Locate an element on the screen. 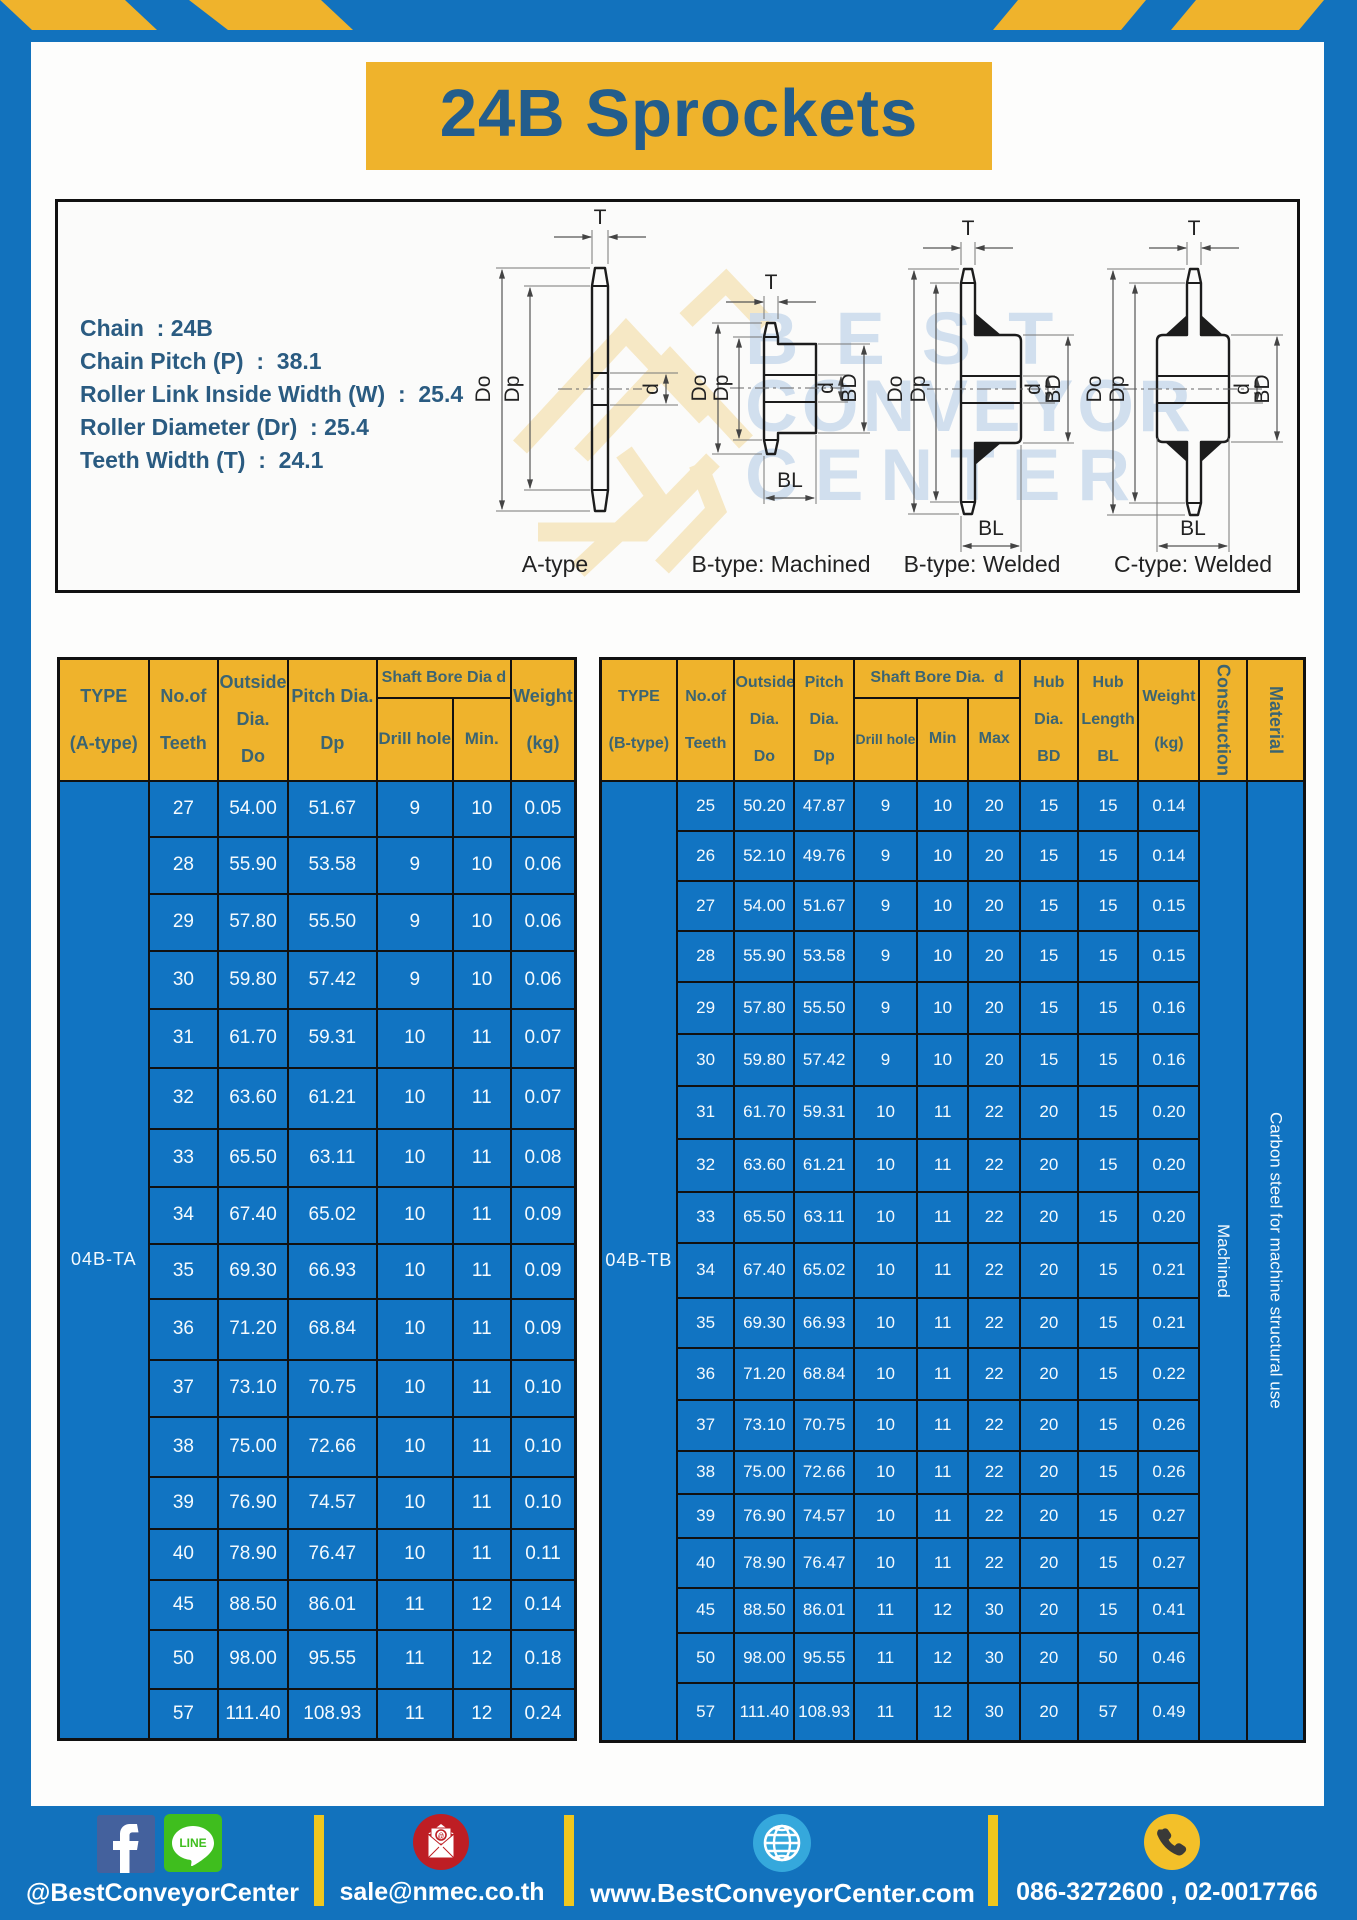  svg-text: B-type: Machined is located at coordinates (781, 564).